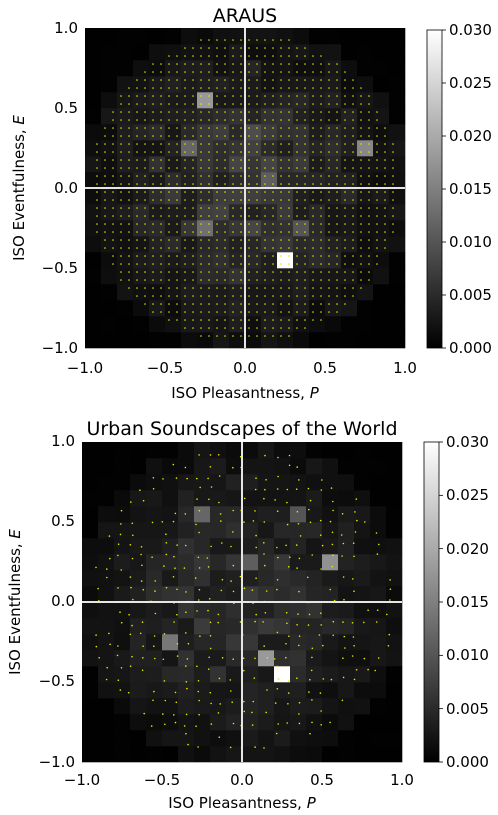  I want to click on colorbar-tick-label: 0.000, so click(467, 762).